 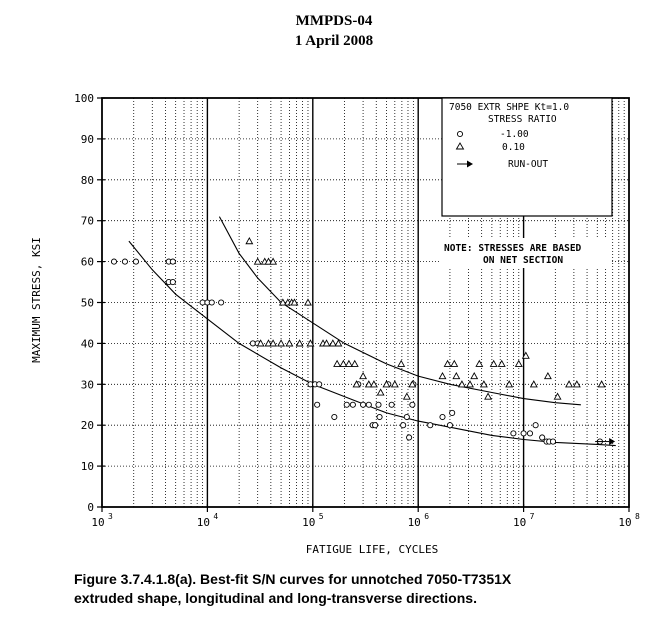 I want to click on y-tick-label: 30, so click(x=87, y=384).